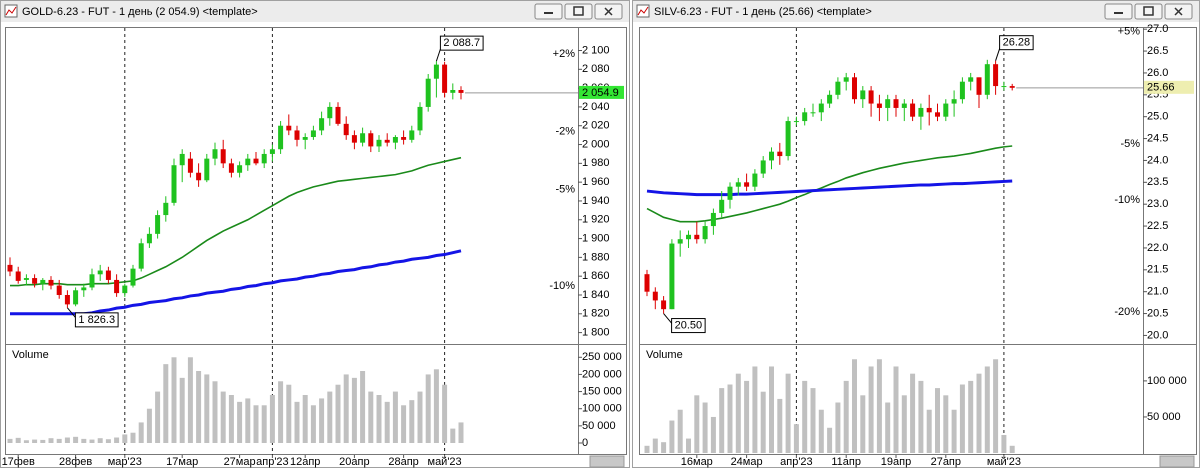  Describe the element at coordinates (596, 69) in the screenshot. I see `y-tick-label: 2 080` at that location.